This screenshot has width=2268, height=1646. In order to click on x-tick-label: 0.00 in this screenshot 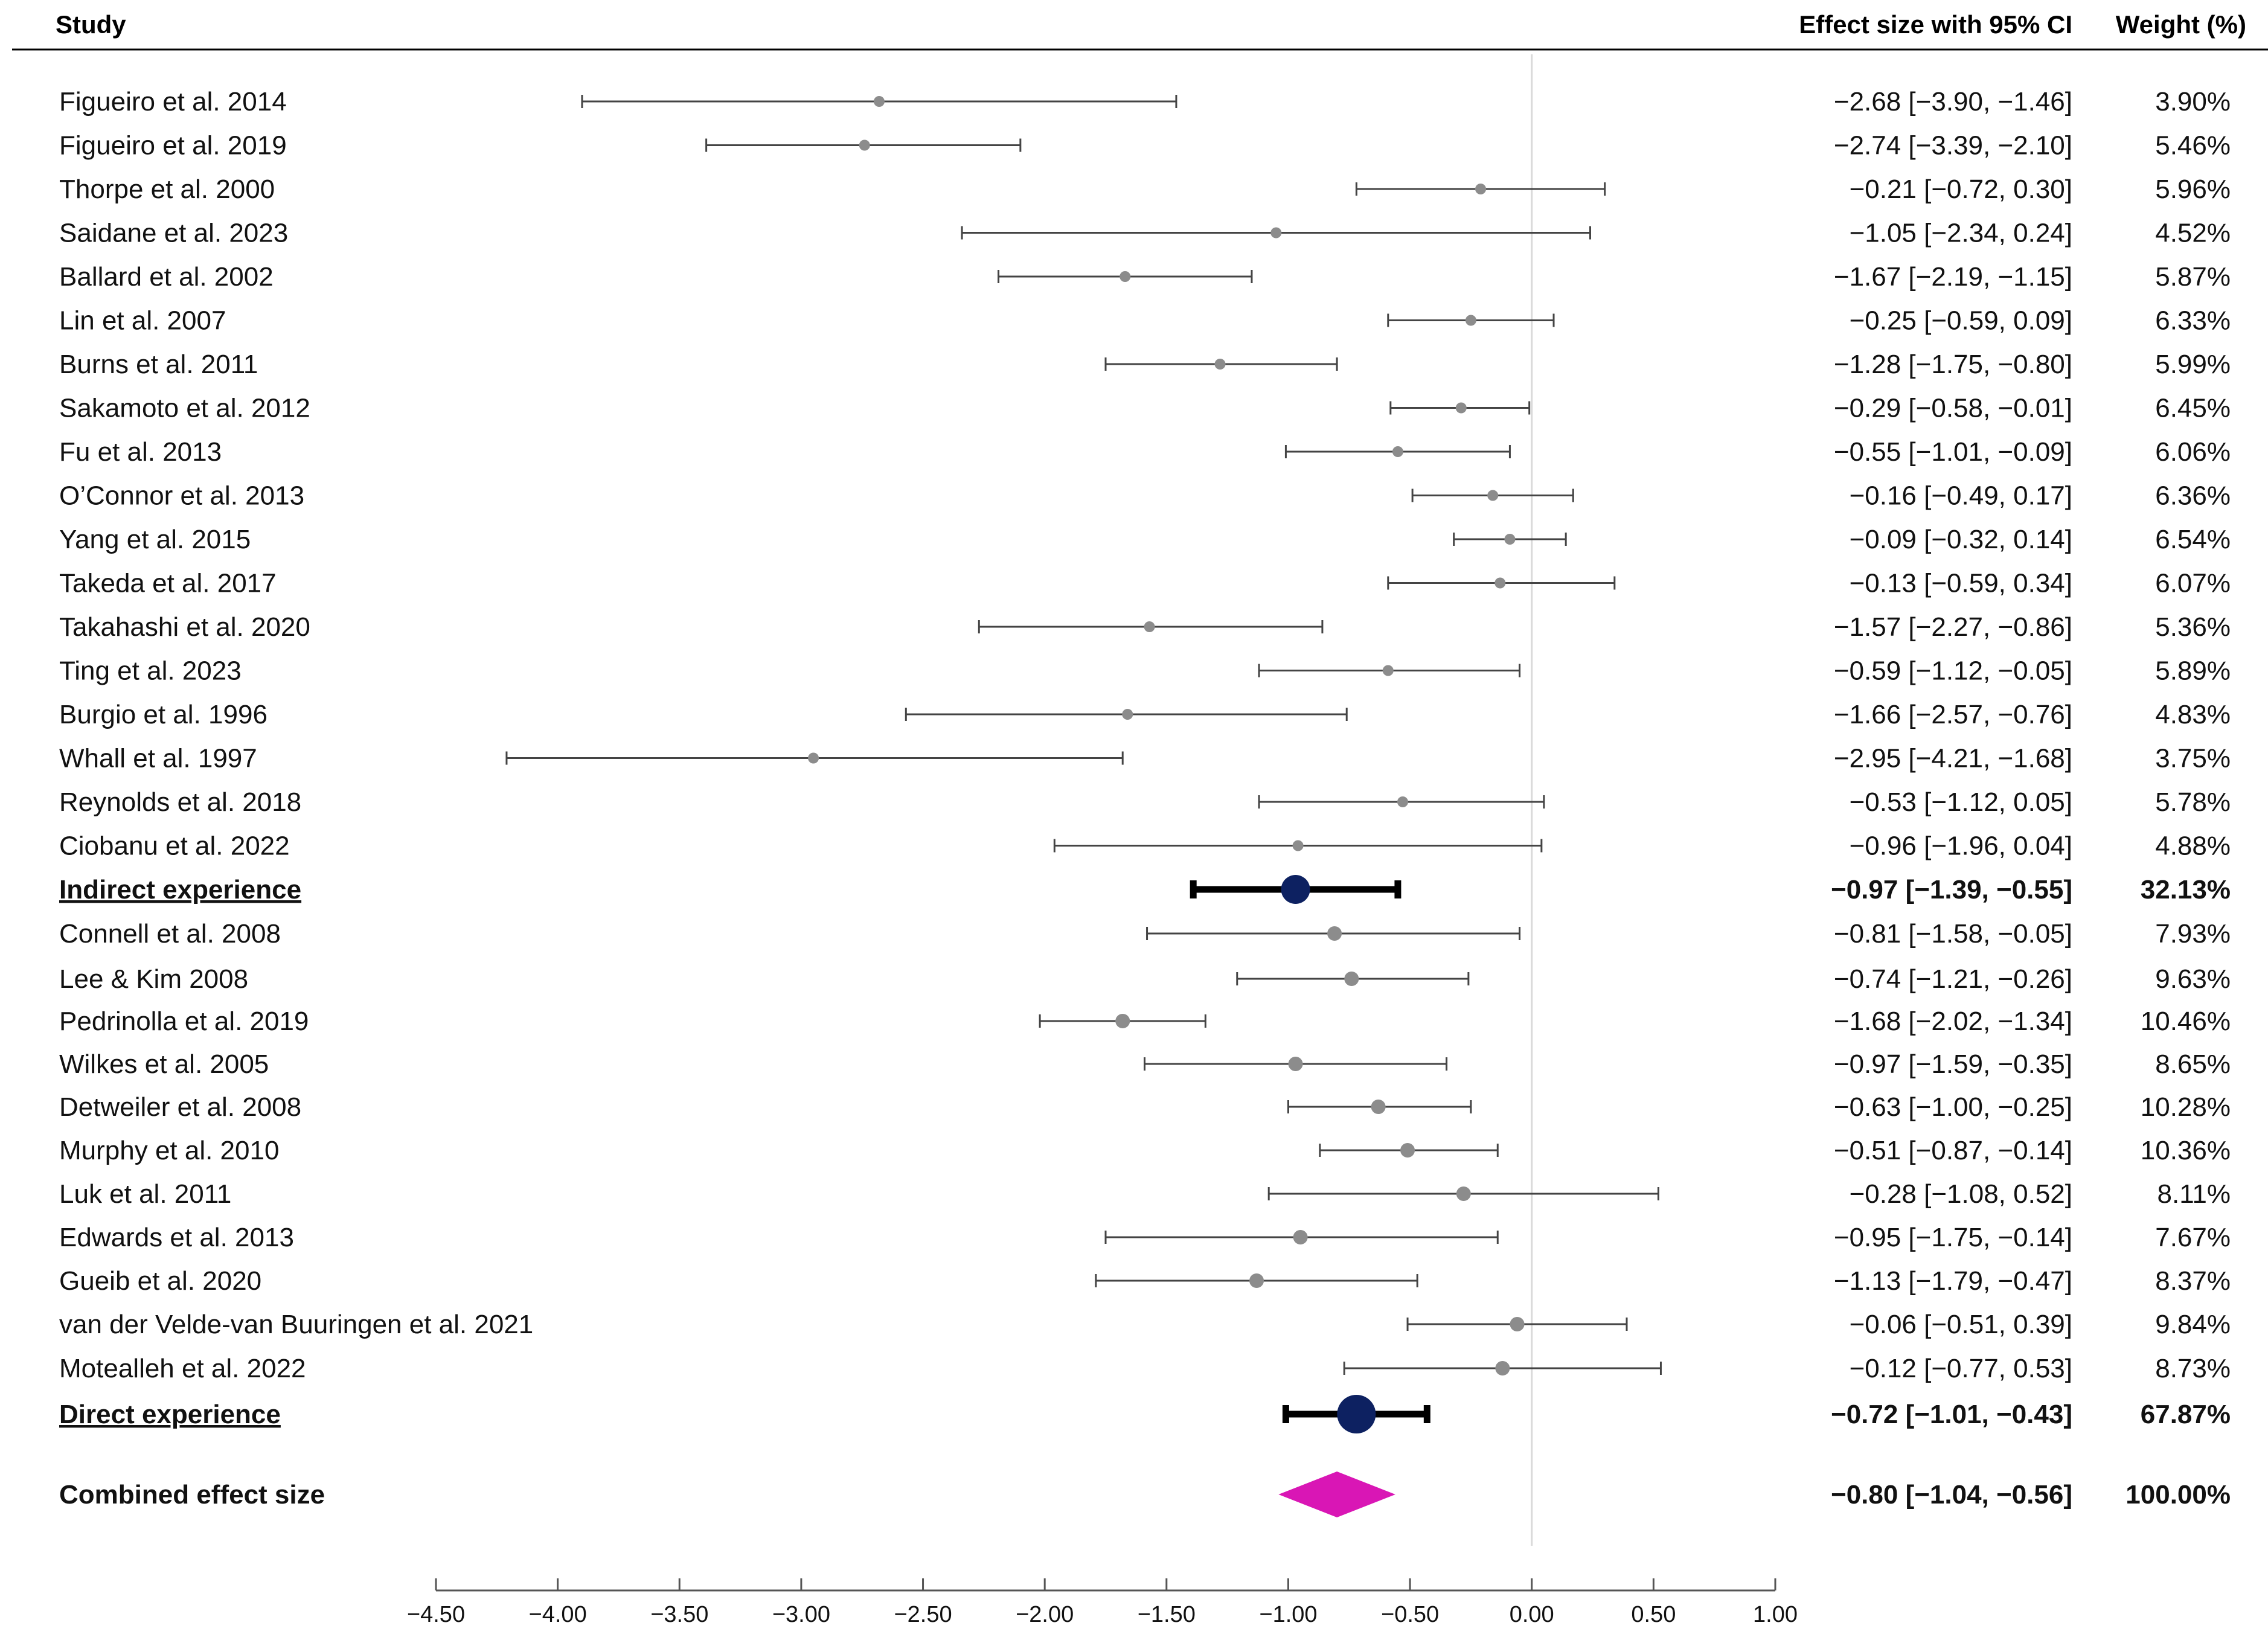, I will do `click(1532, 1614)`.